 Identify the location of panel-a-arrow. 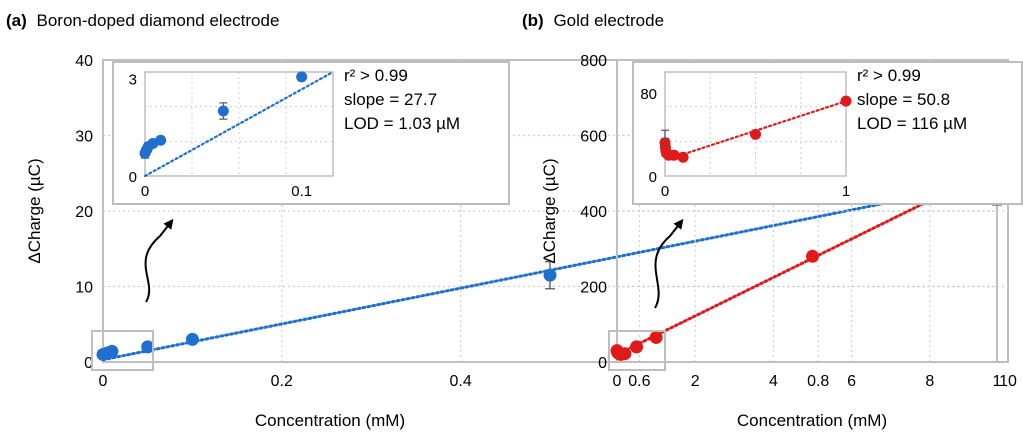
(159, 260).